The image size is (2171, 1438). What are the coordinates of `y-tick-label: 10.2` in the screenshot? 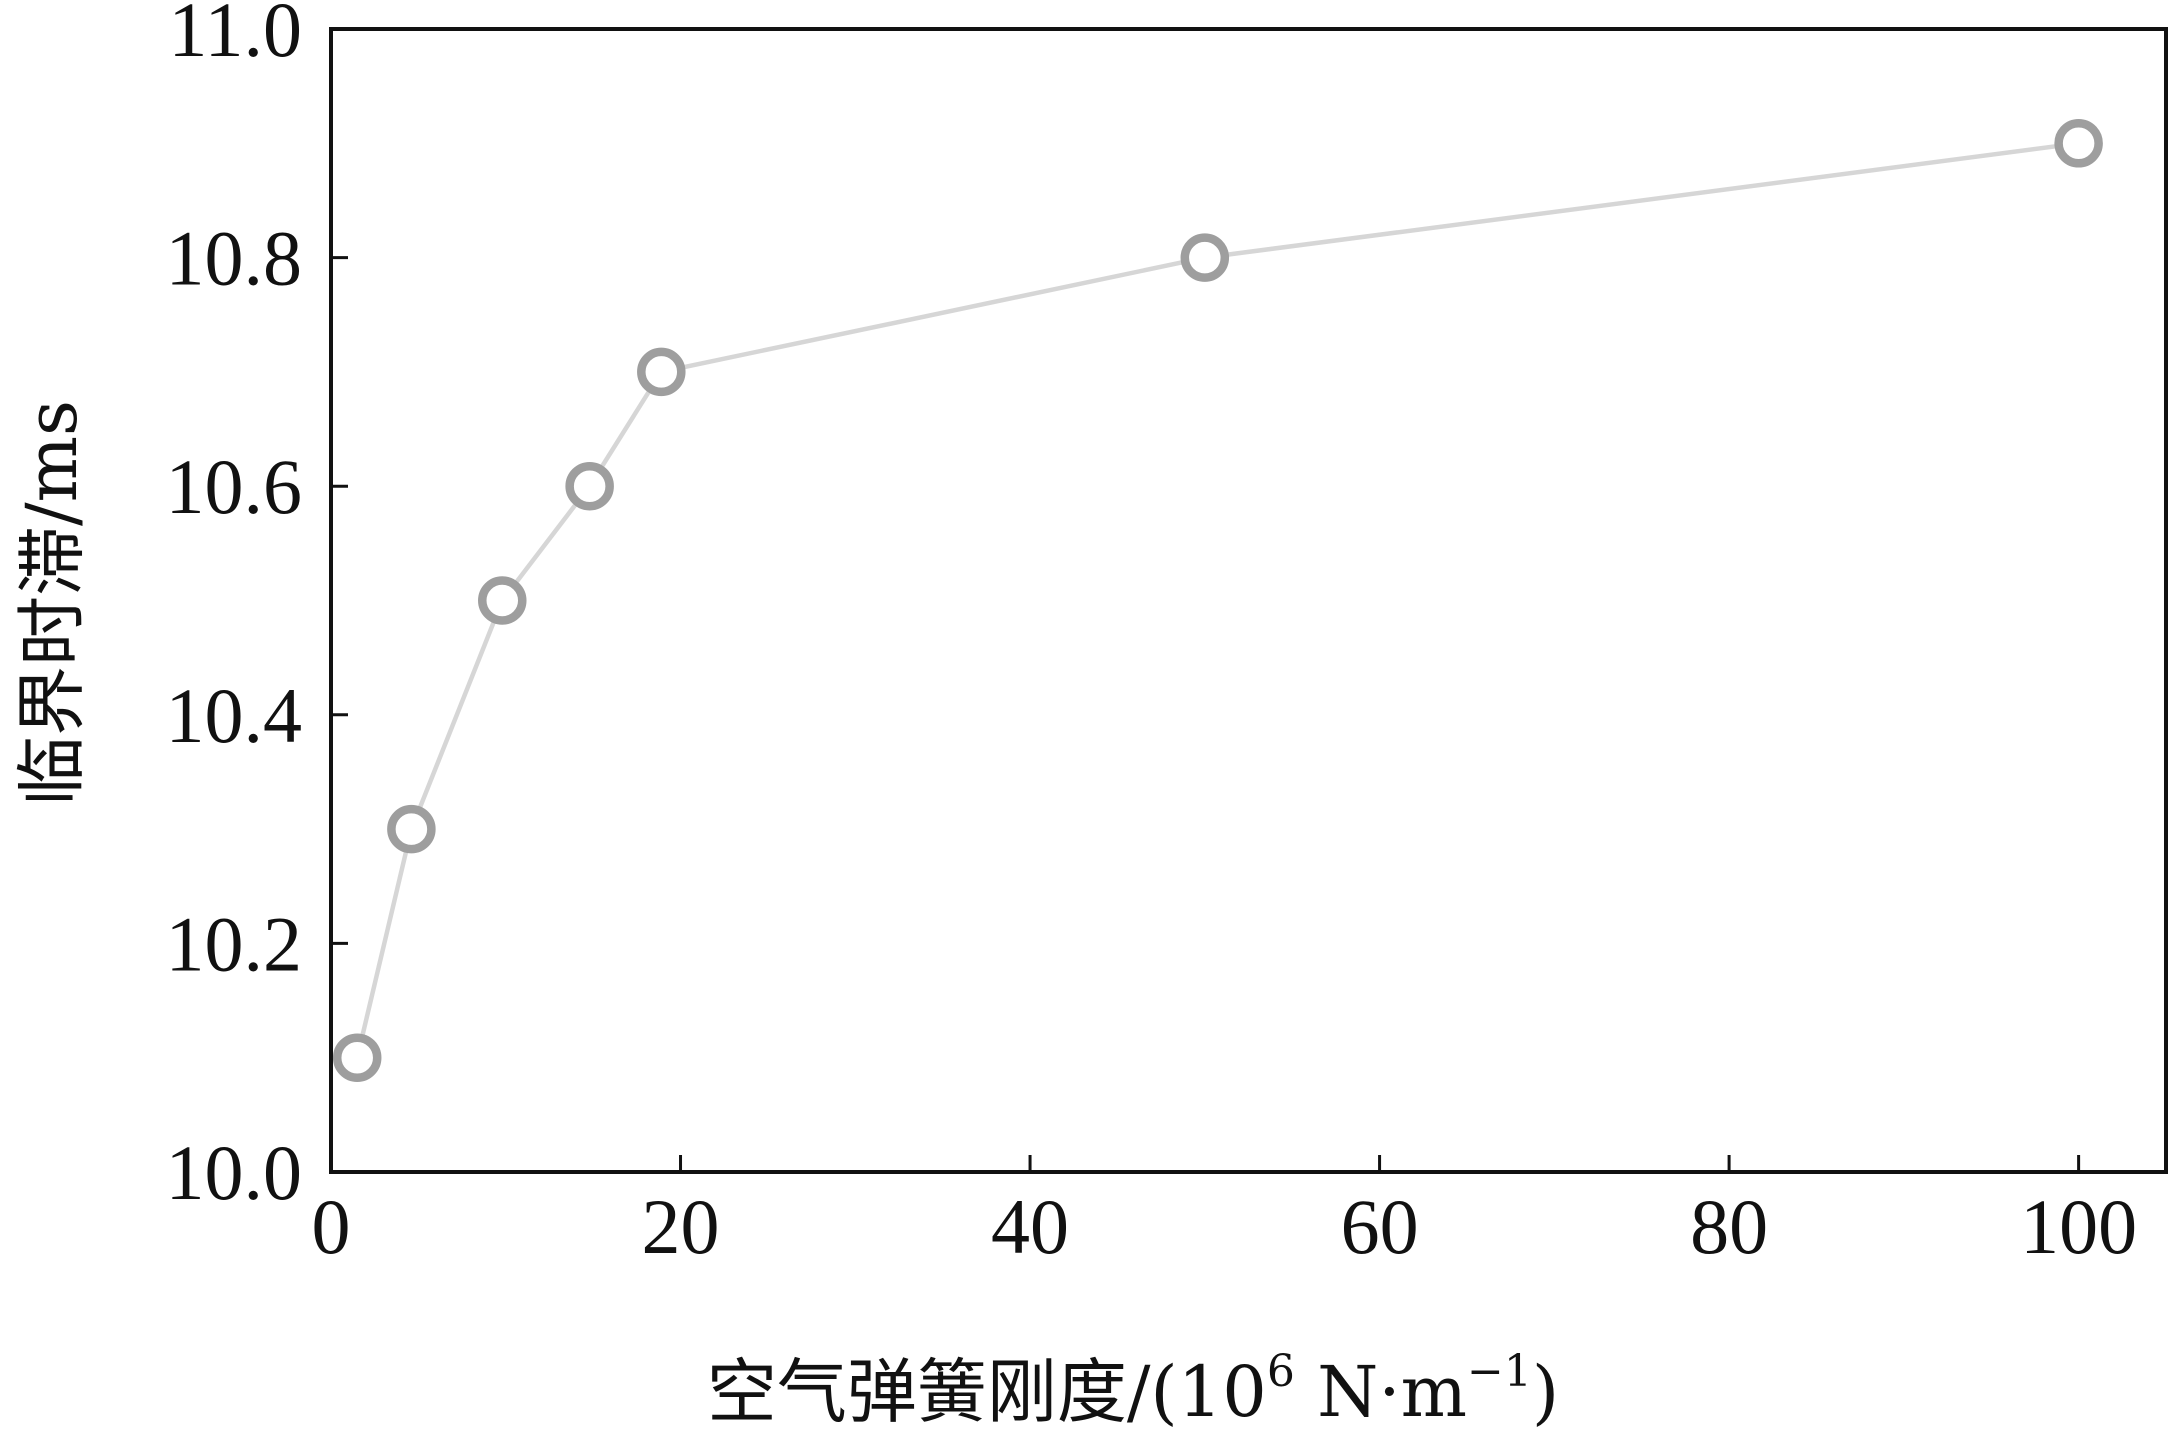 It's located at (234, 943).